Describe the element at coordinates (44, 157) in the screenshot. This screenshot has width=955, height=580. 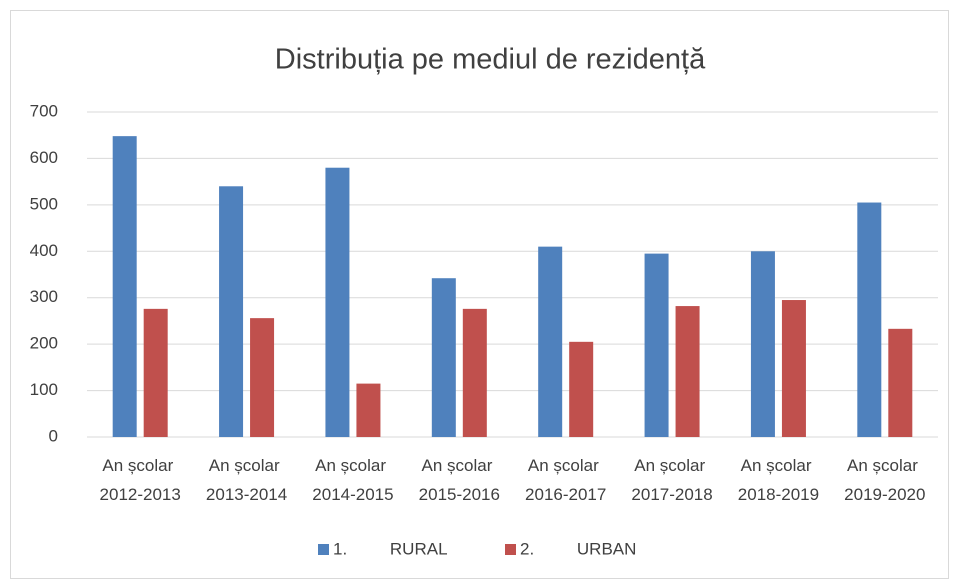
I see `y-tick-label: 600` at that location.